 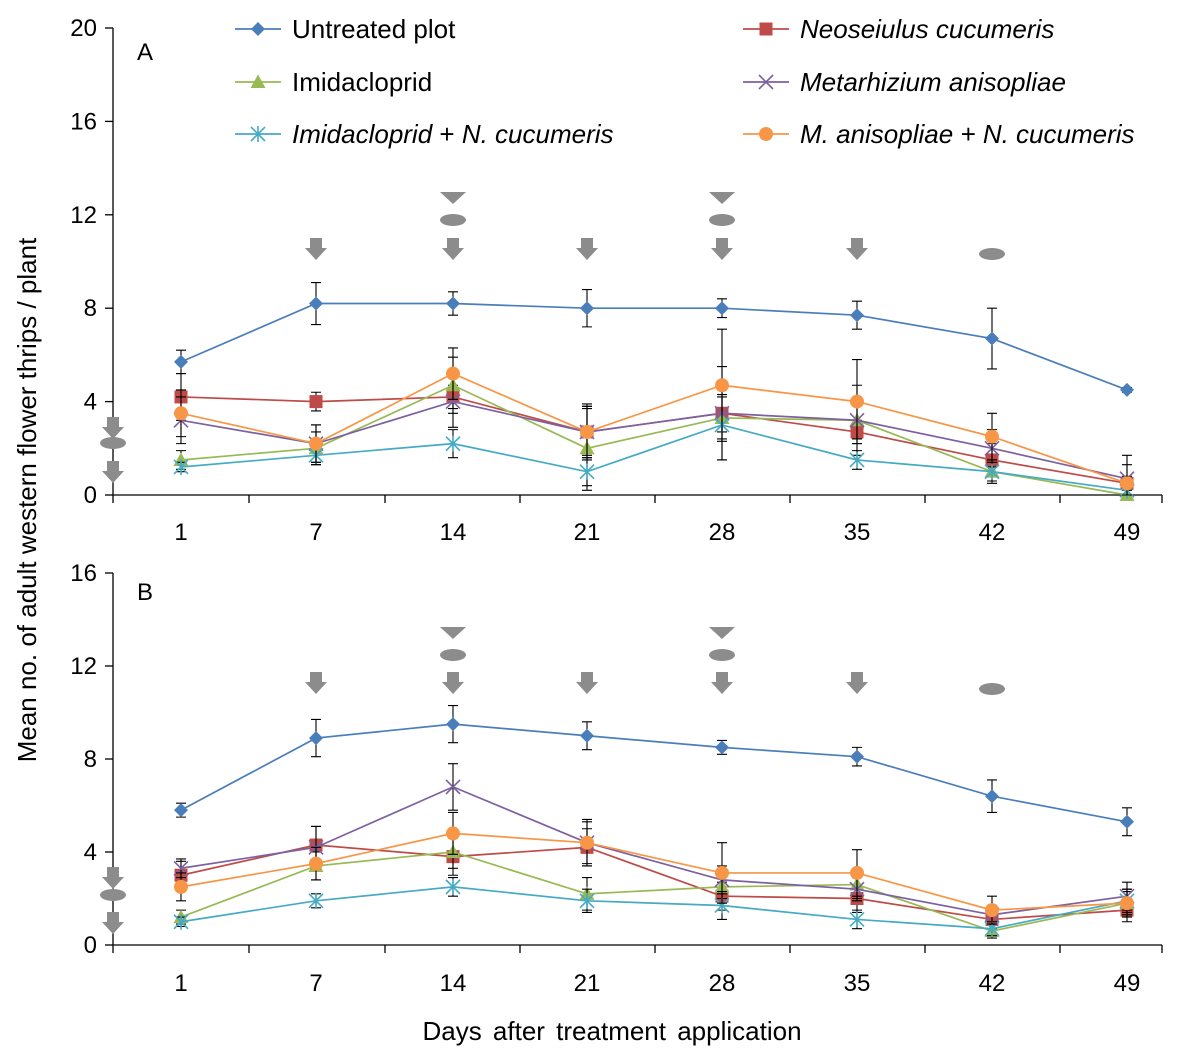 I want to click on legend-item-imidacloprid: Imidacloprid, so click(x=333, y=82).